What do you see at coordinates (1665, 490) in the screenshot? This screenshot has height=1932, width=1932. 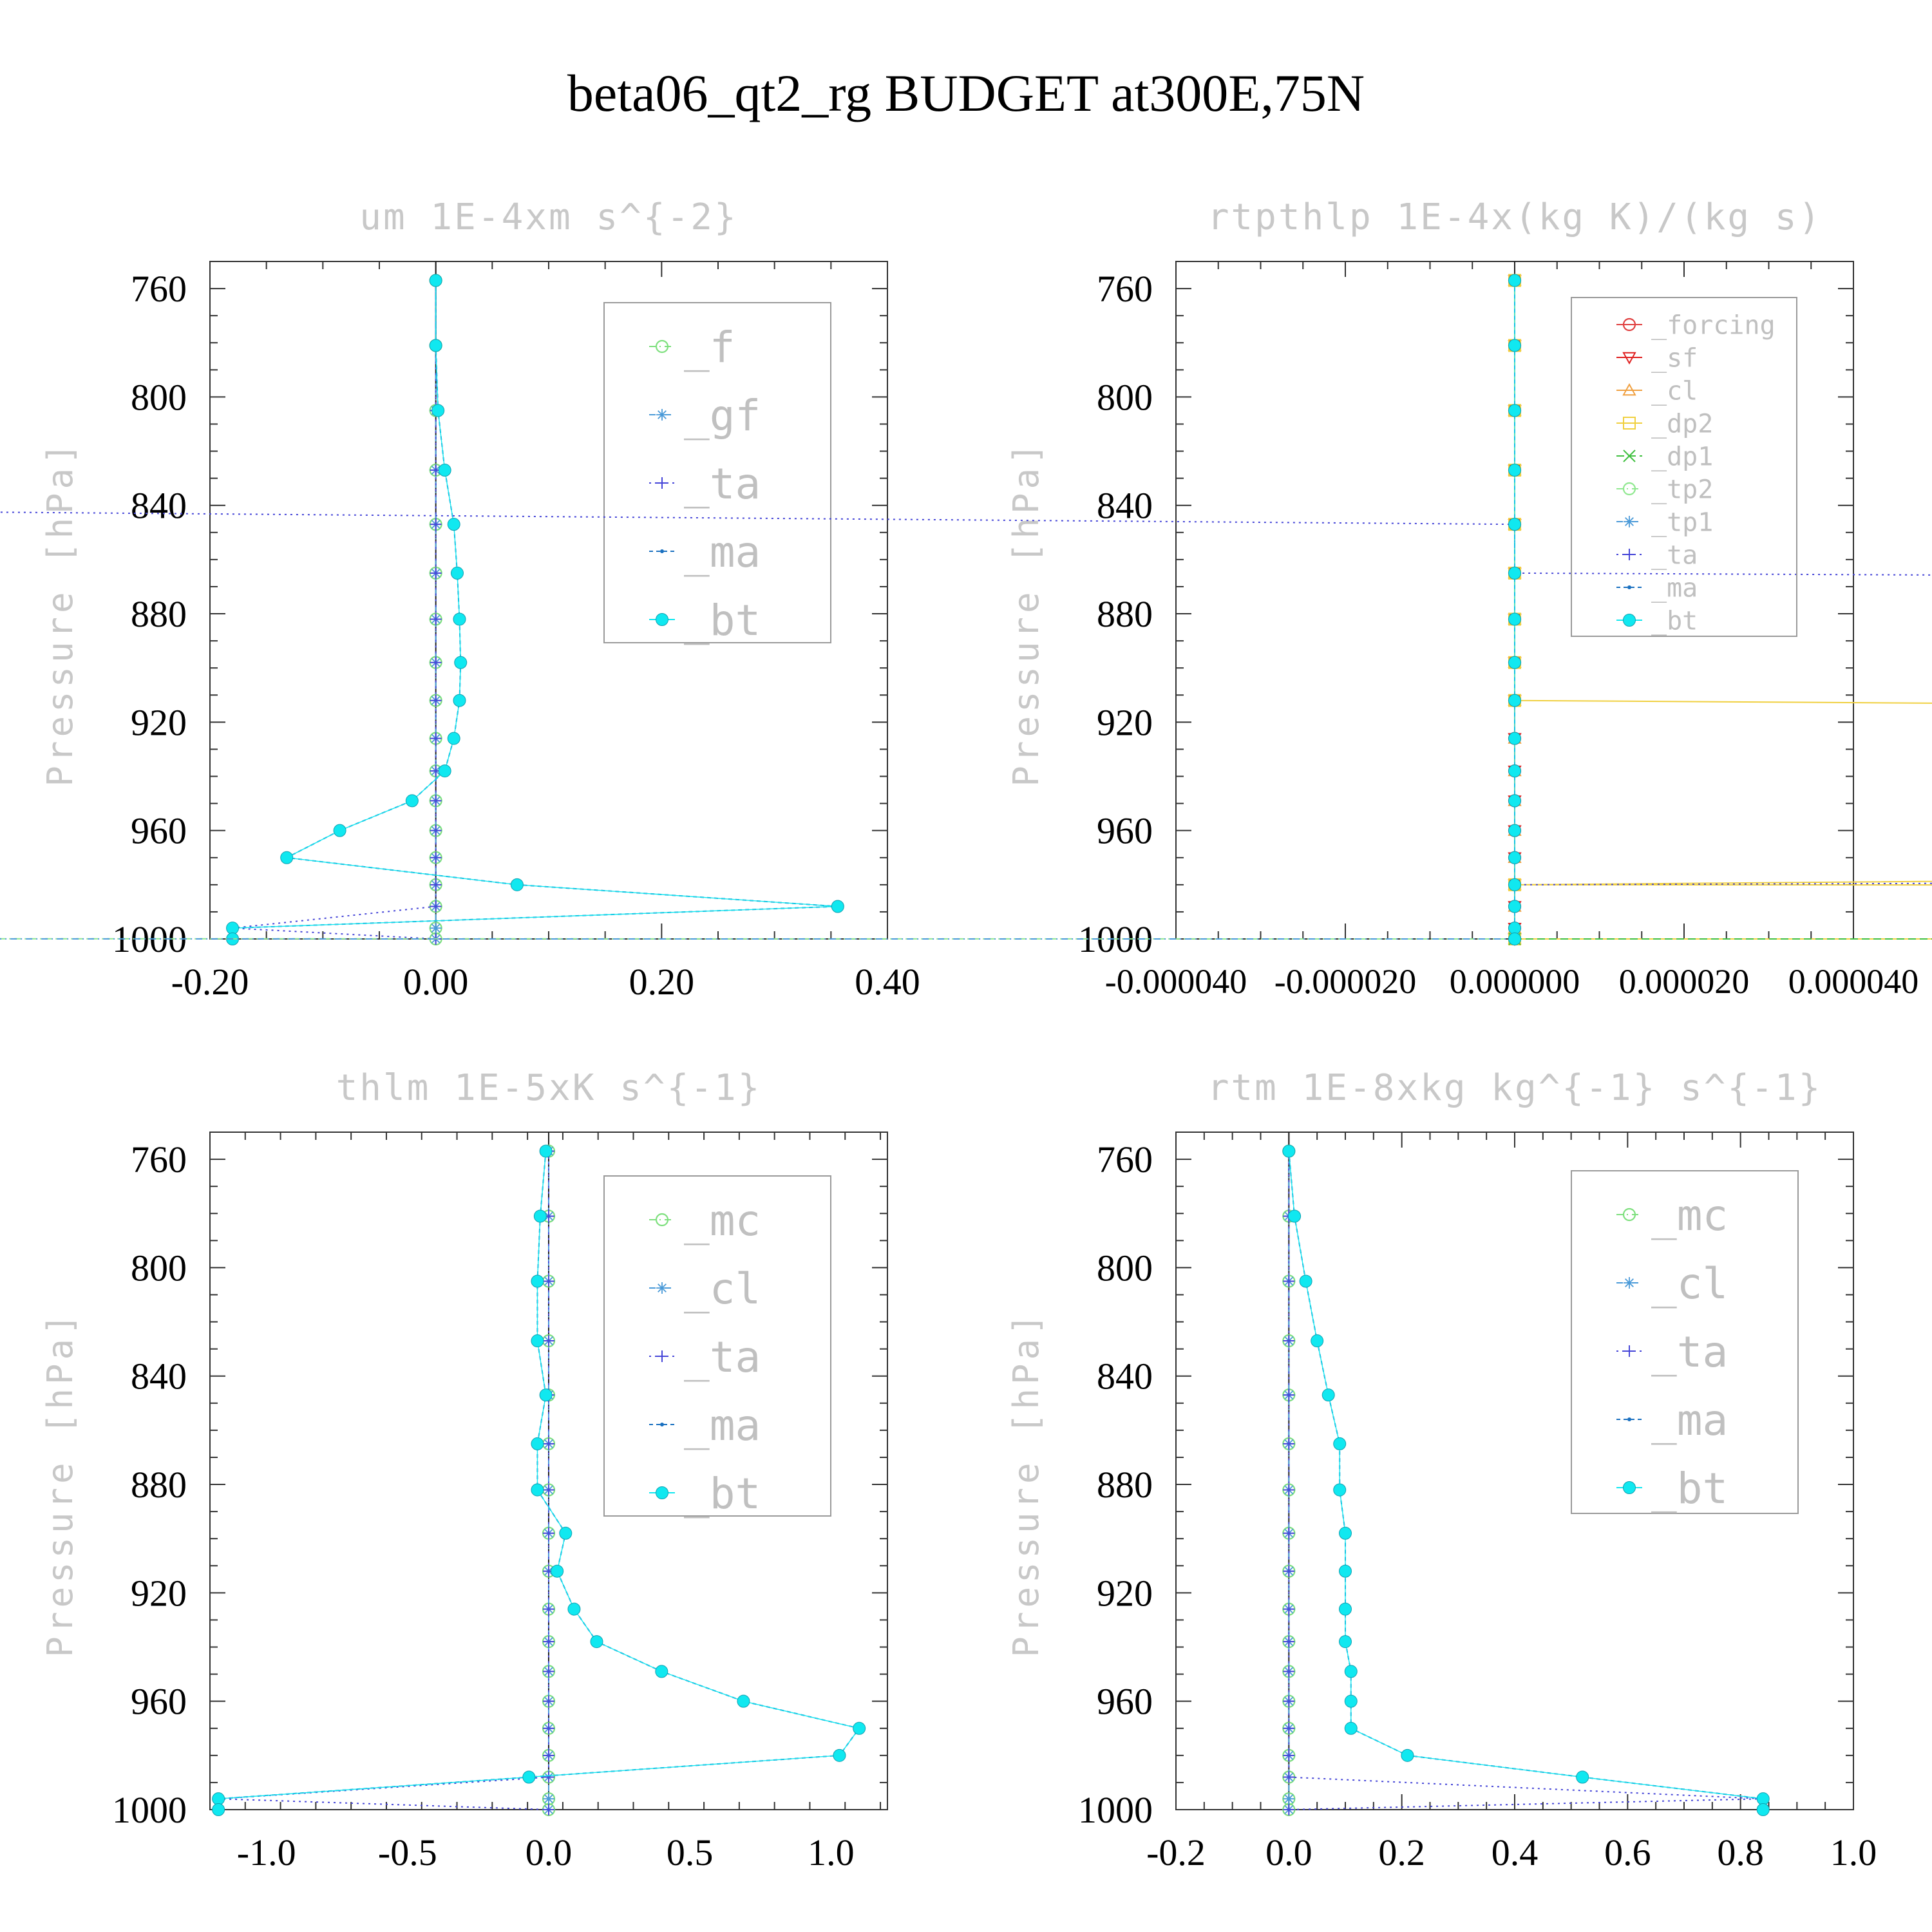 I see `legend-entry: _tp2` at bounding box center [1665, 490].